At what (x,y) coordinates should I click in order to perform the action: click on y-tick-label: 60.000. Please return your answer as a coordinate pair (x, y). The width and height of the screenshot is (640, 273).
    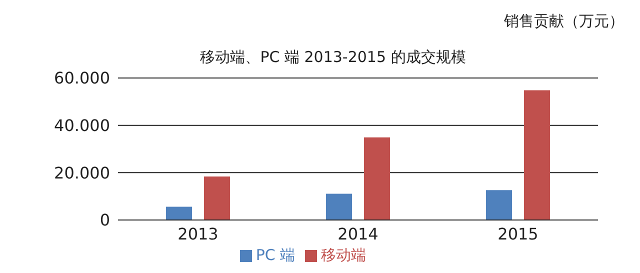
    Looking at the image, I should click on (82, 78).